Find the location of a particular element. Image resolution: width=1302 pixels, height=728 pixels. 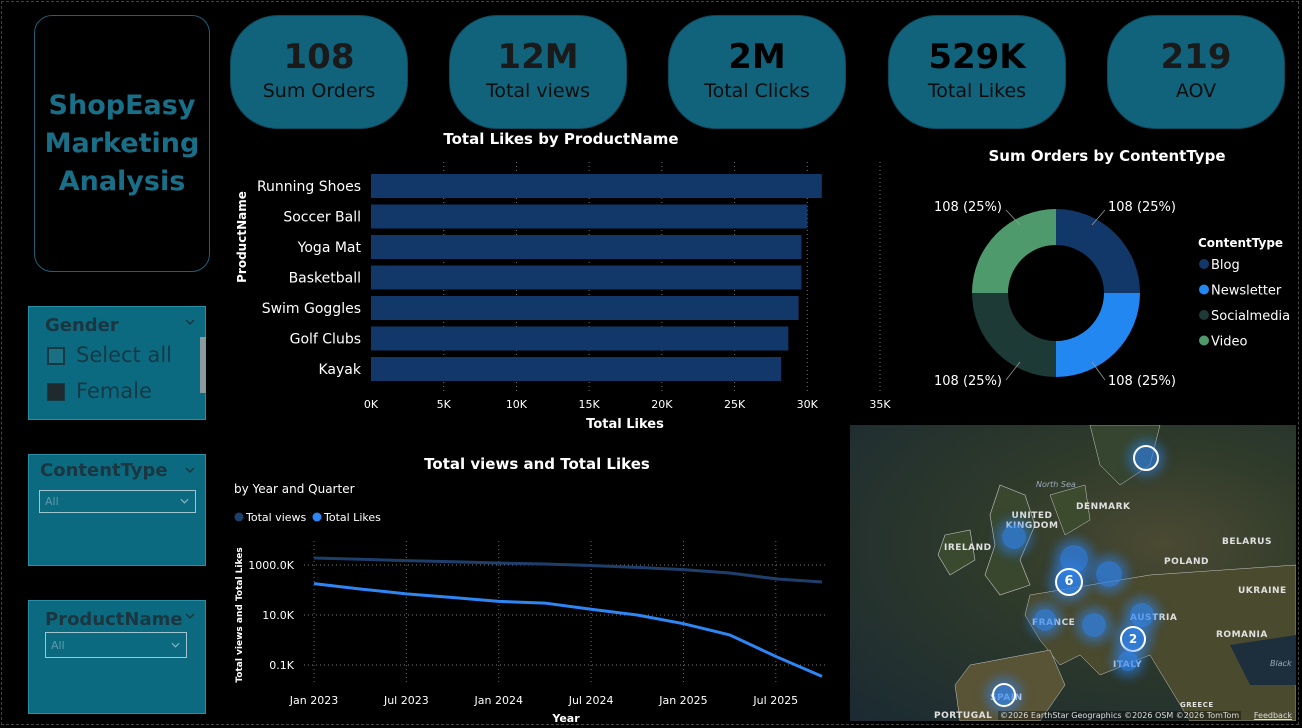

x-tick-label: Jul 2025 is located at coordinates (775, 700).